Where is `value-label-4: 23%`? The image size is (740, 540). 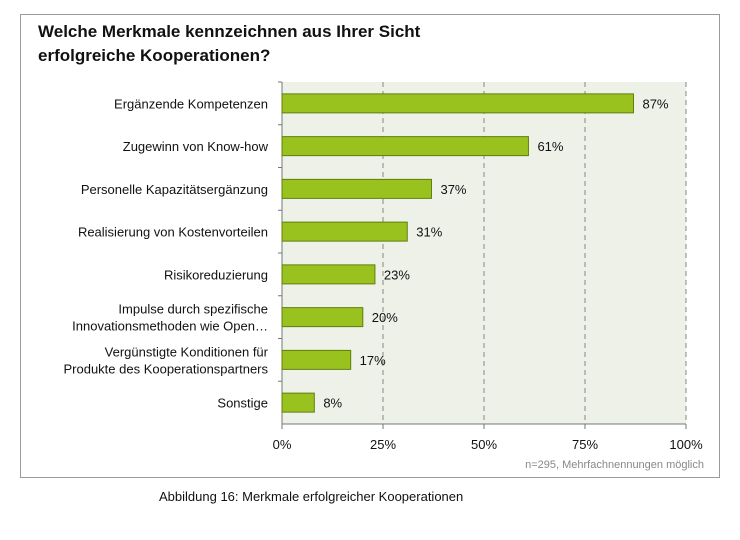 value-label-4: 23% is located at coordinates (397, 274).